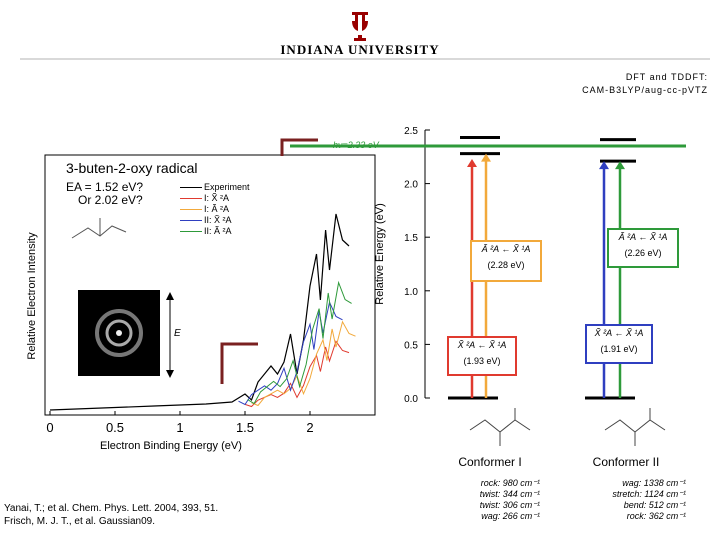 The width and height of the screenshot is (720, 540). What do you see at coordinates (509, 505) in the screenshot?
I see `vibration-mode: twist: 306 cm⁻¹` at bounding box center [509, 505].